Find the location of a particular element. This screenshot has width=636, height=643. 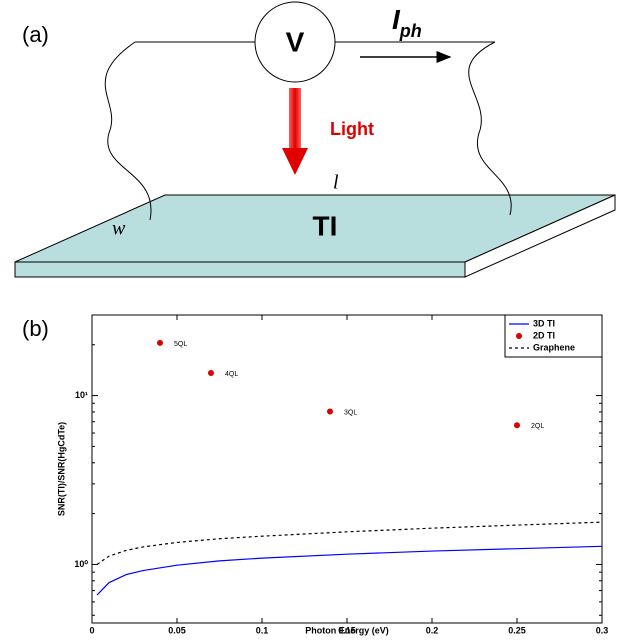

y-tick-label: 10¹ is located at coordinates (81, 395).